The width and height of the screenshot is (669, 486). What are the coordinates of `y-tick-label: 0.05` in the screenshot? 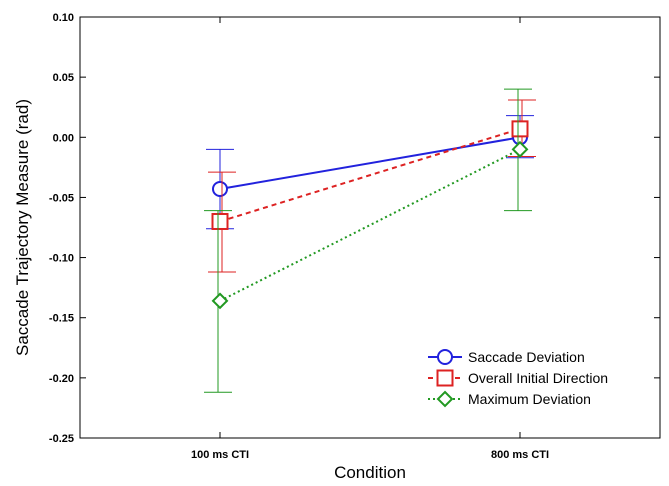 It's located at (63, 78).